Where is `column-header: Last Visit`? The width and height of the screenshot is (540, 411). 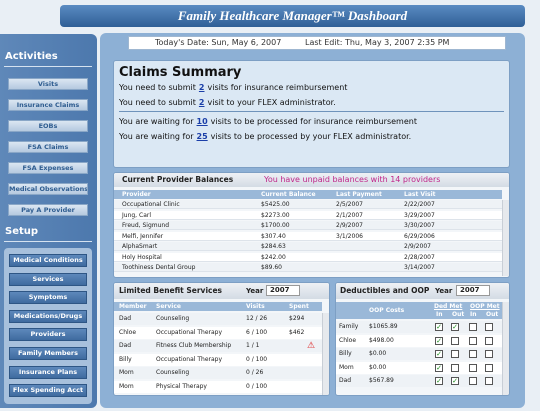
column-header: Last Visit is located at coordinates (420, 194).